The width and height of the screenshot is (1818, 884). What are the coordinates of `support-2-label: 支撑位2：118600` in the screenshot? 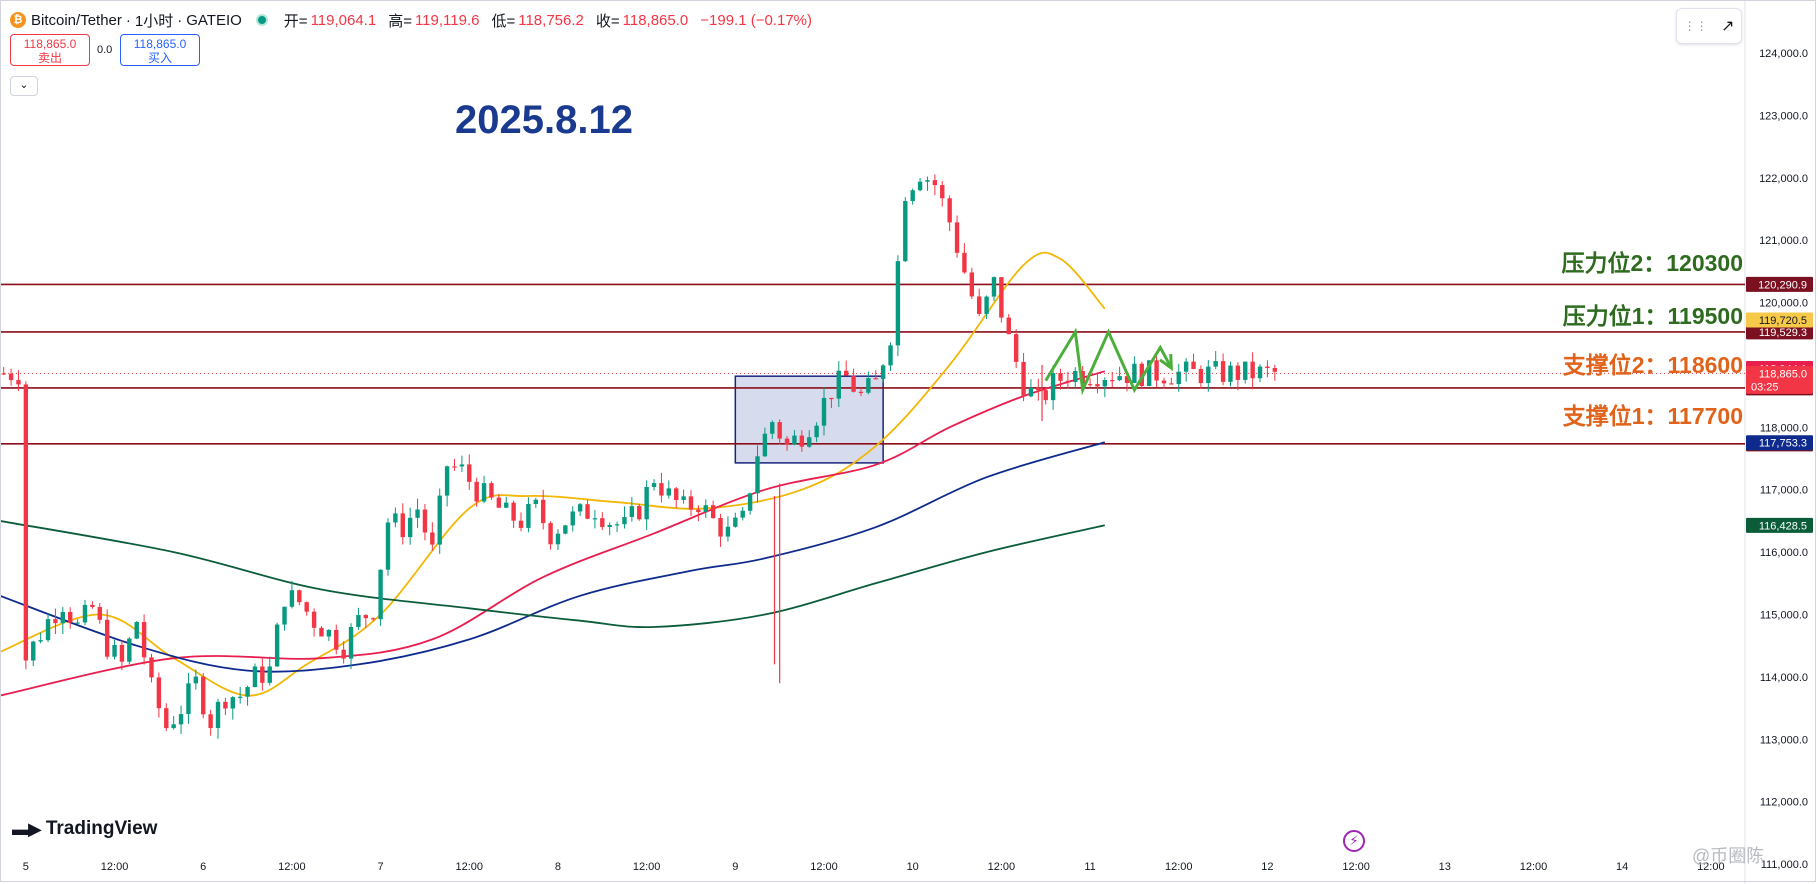 It's located at (1652, 365).